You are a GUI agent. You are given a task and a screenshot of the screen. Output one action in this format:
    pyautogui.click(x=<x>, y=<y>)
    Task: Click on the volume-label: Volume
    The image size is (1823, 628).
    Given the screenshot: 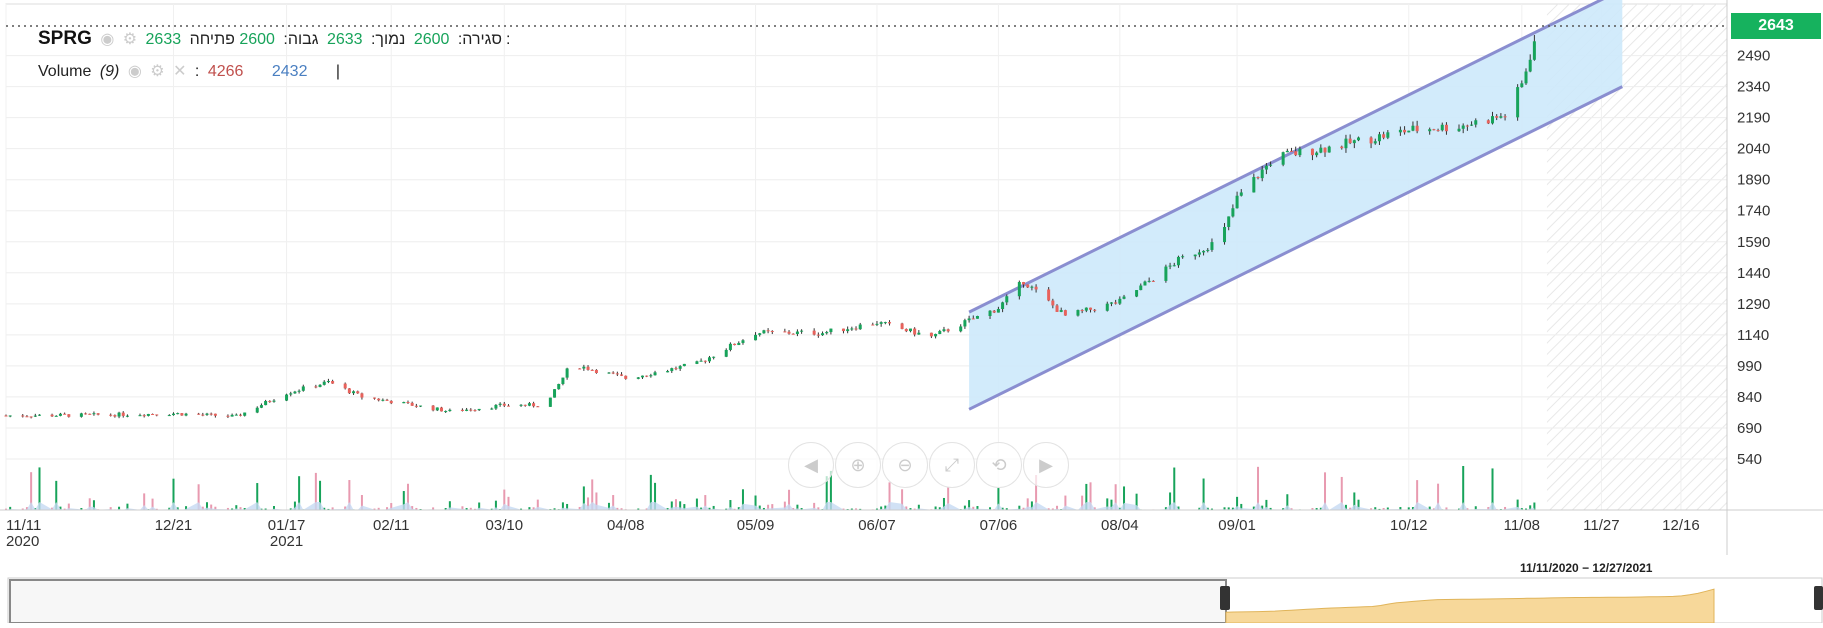 What is the action you would take?
    pyautogui.click(x=64, y=71)
    